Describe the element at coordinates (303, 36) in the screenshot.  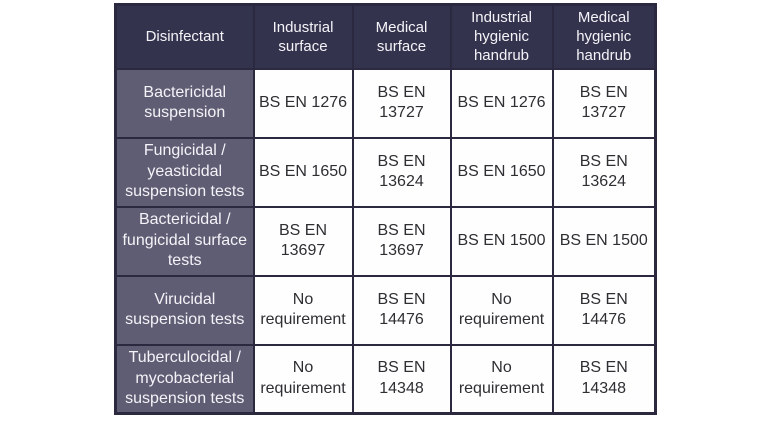
I see `header-cell-industrial-surface: Industrial surface` at that location.